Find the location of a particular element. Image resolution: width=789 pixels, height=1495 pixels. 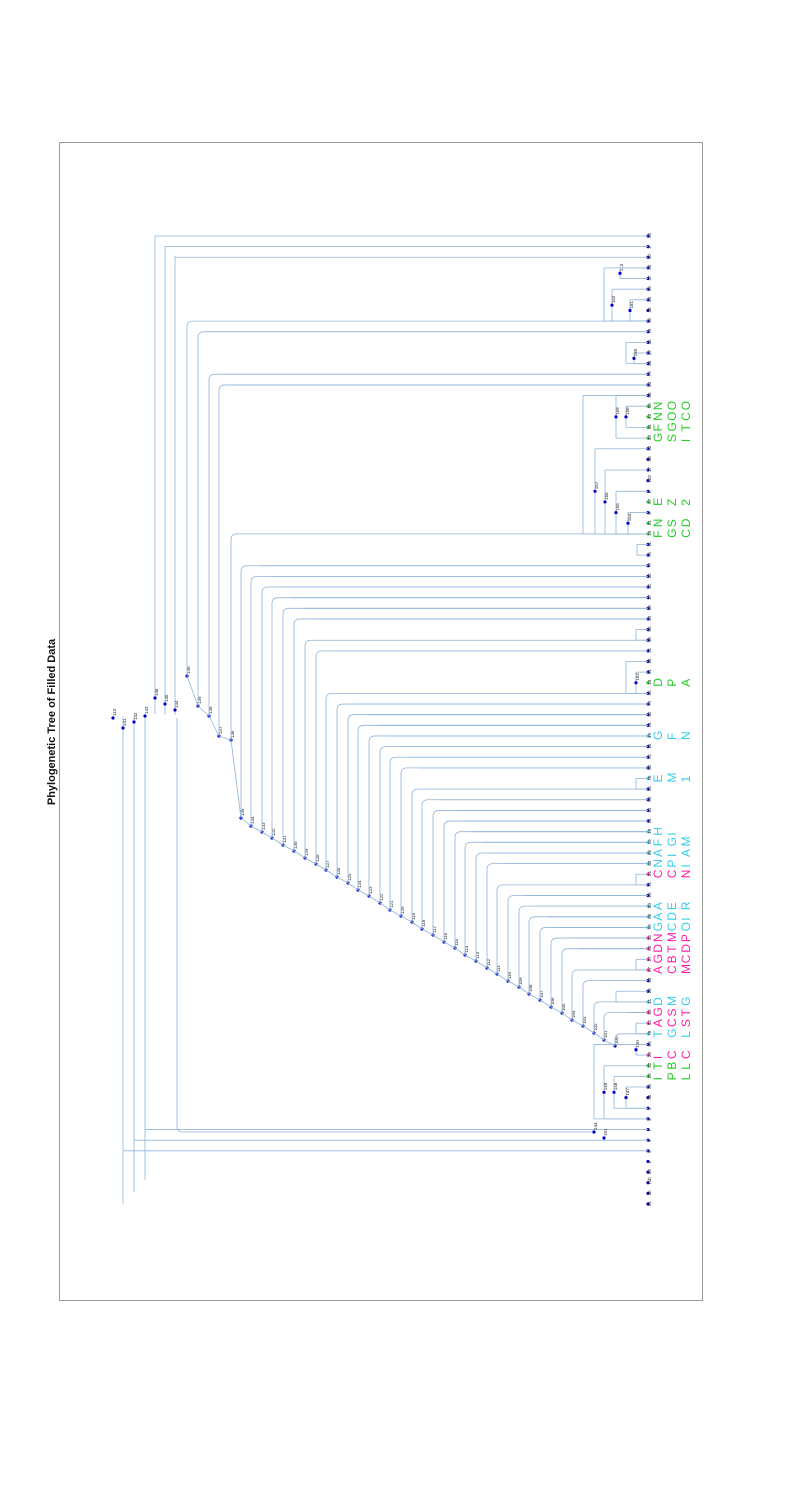

node-label: 159 is located at coordinates (617, 411).